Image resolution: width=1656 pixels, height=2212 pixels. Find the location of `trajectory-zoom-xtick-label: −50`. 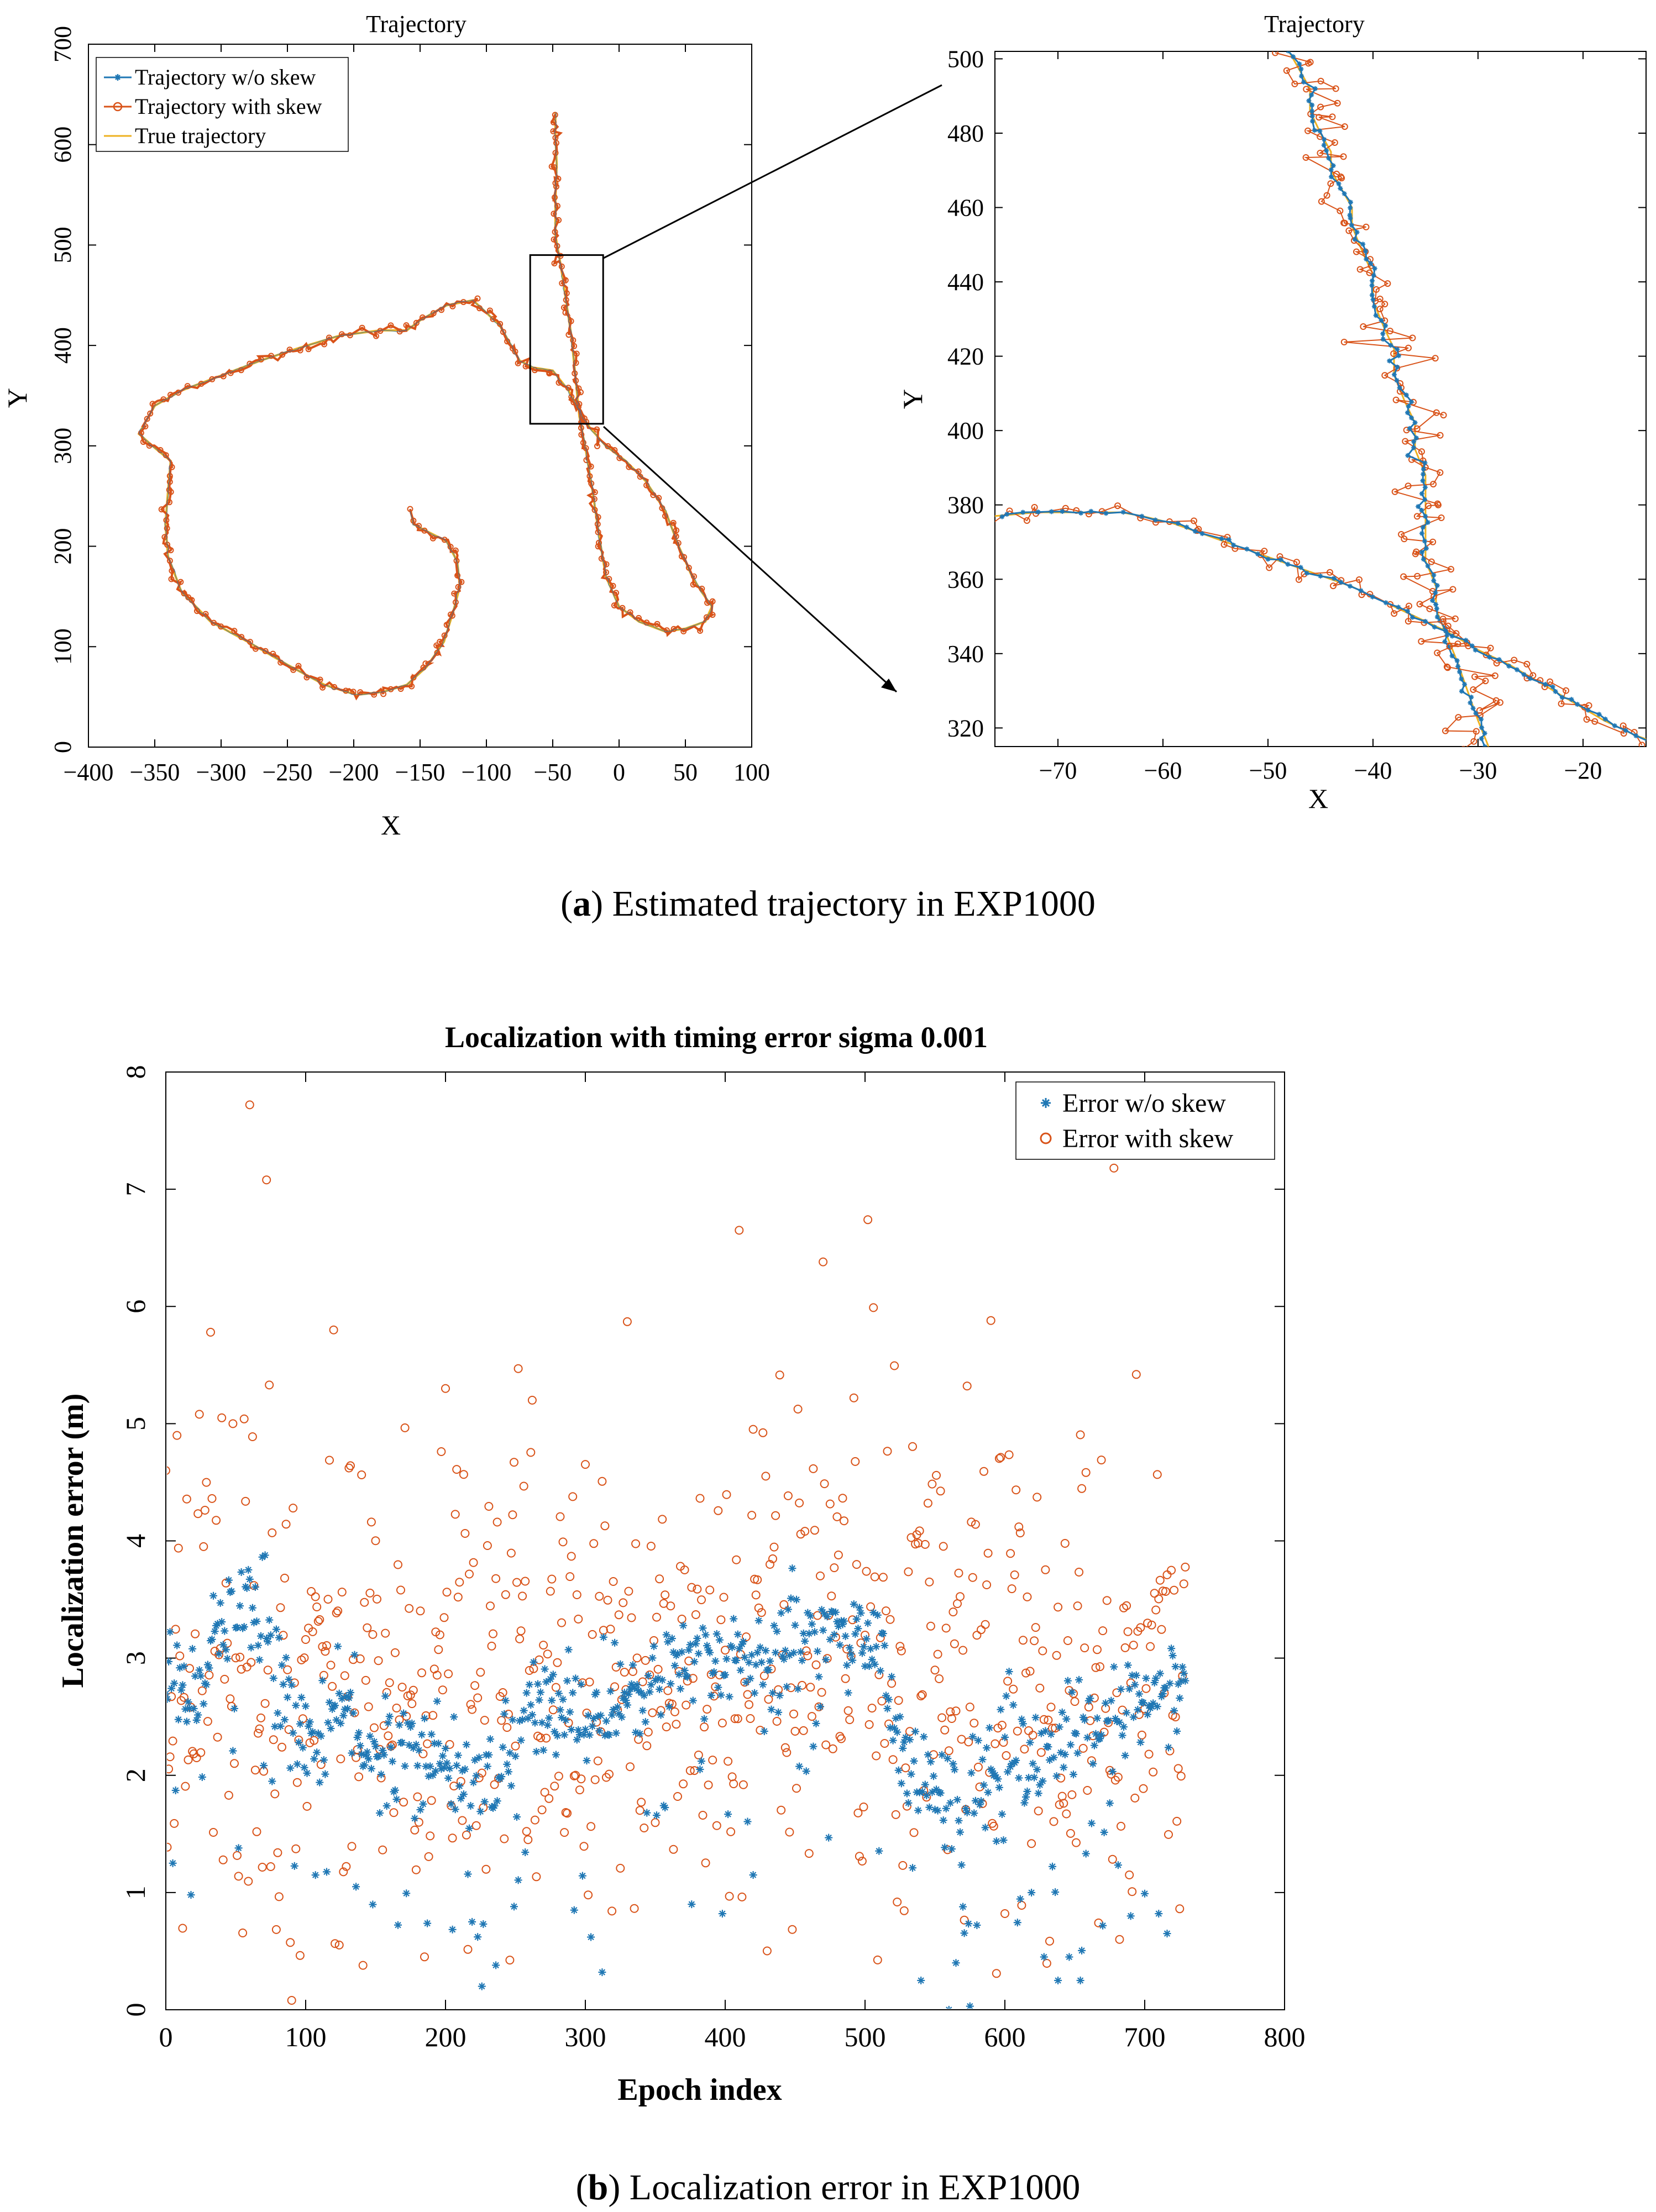

trajectory-zoom-xtick-label: −50 is located at coordinates (1268, 770).